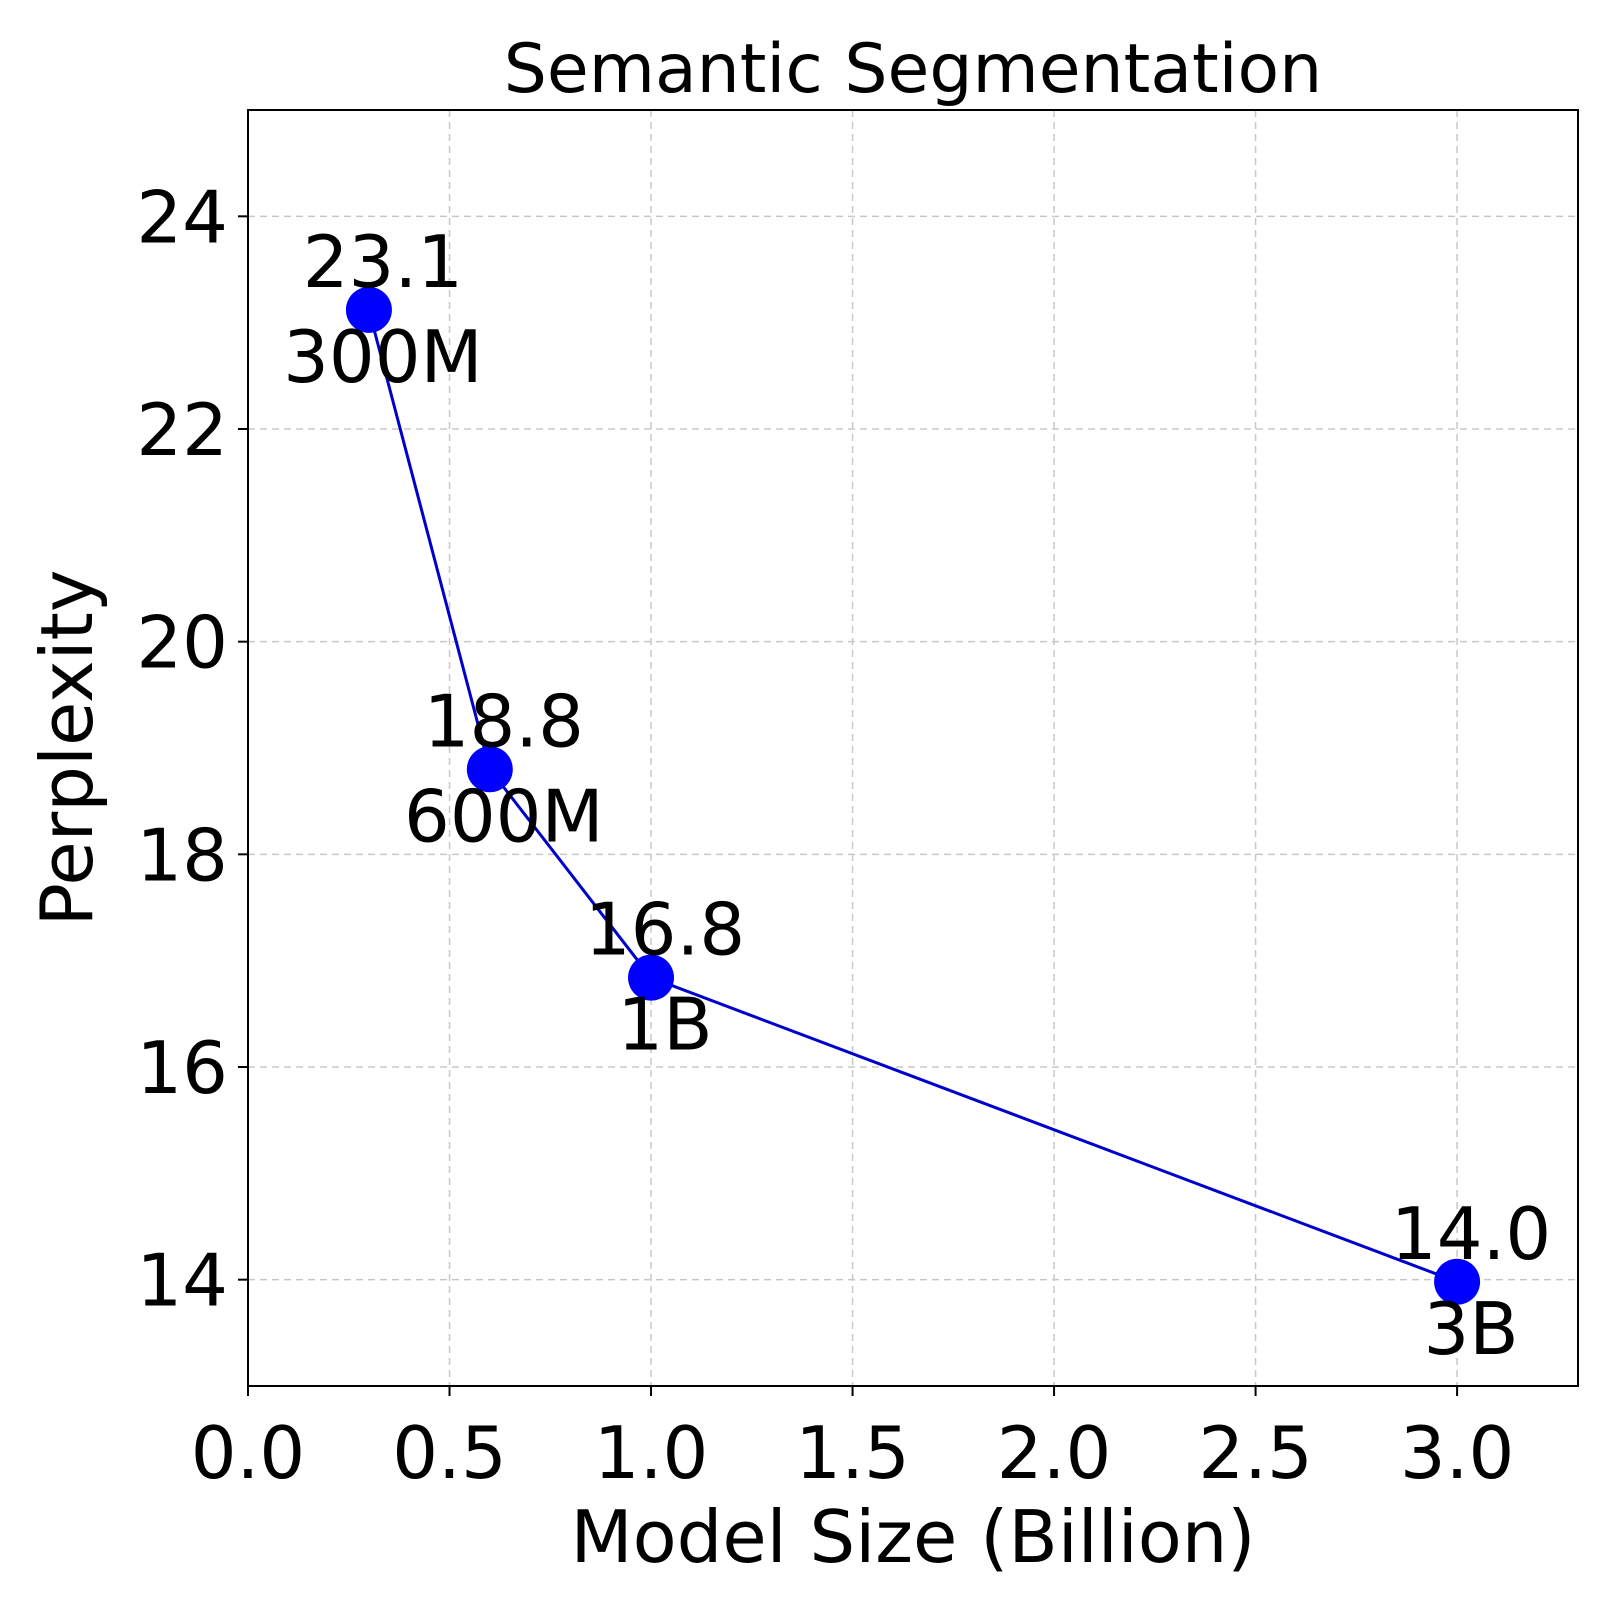  I want to click on y-tick-label: 20, so click(182, 643).